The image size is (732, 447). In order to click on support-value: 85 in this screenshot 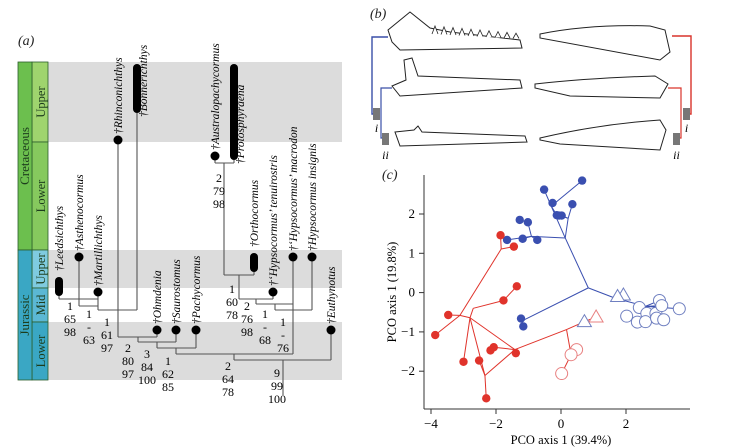, I will do `click(168, 387)`.